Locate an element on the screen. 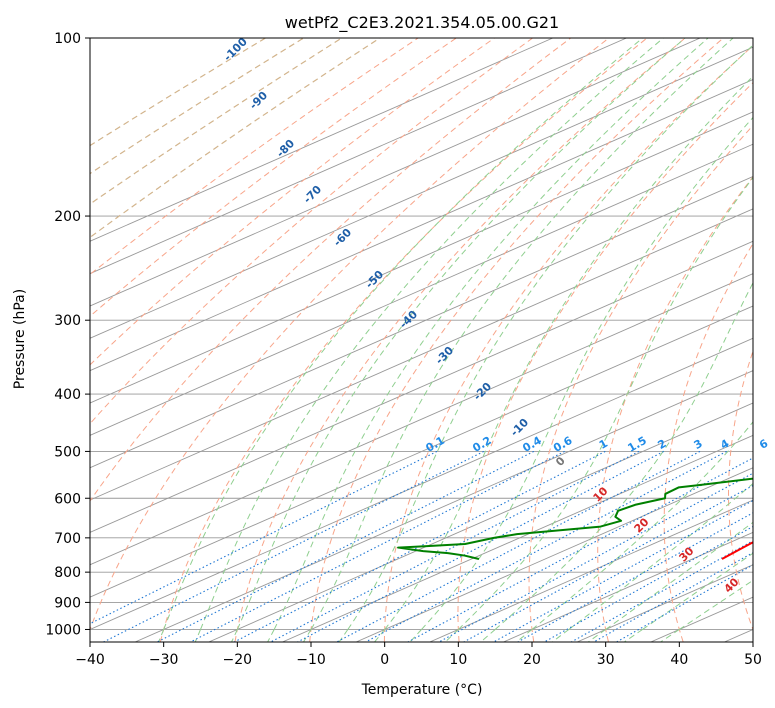 The height and width of the screenshot is (708, 775). y-tick-label: 1000 is located at coordinates (63, 630).